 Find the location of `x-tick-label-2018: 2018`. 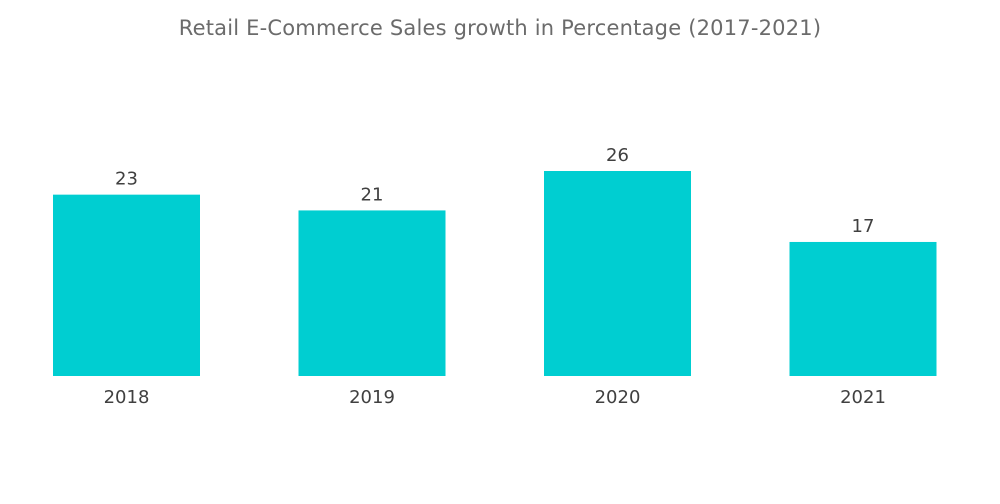

x-tick-label-2018: 2018 is located at coordinates (127, 397).